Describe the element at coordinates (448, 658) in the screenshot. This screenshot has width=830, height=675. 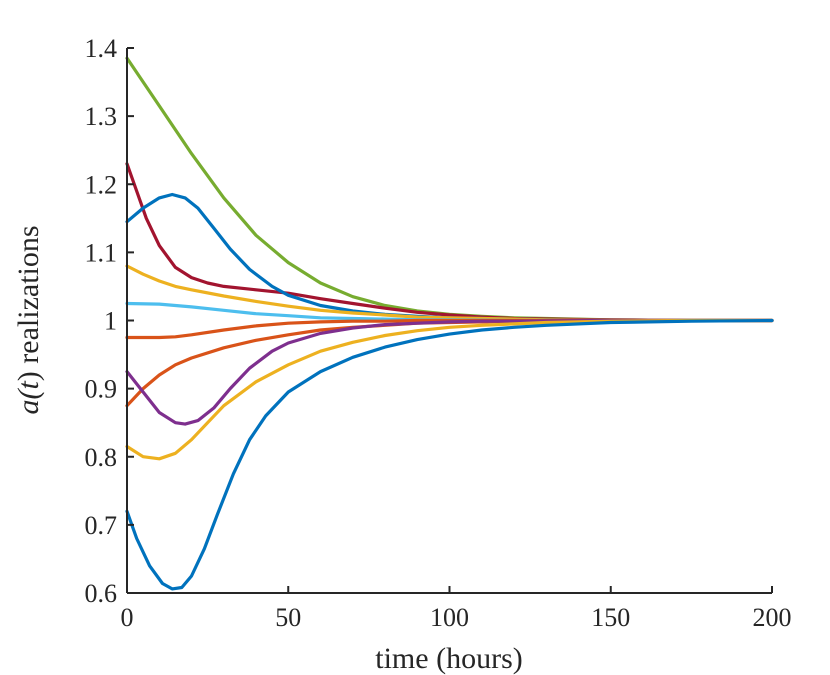
I see `x-axis-label: time (hours)` at that location.